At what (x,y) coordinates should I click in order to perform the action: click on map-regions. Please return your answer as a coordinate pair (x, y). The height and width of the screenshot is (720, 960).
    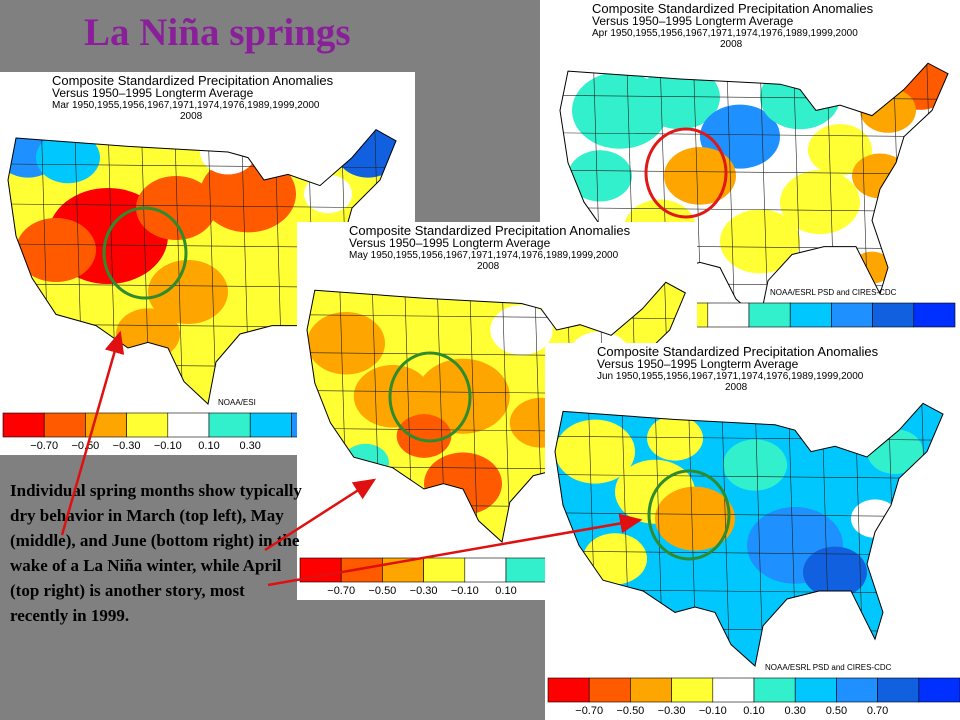
    Looking at the image, I should click on (749, 535).